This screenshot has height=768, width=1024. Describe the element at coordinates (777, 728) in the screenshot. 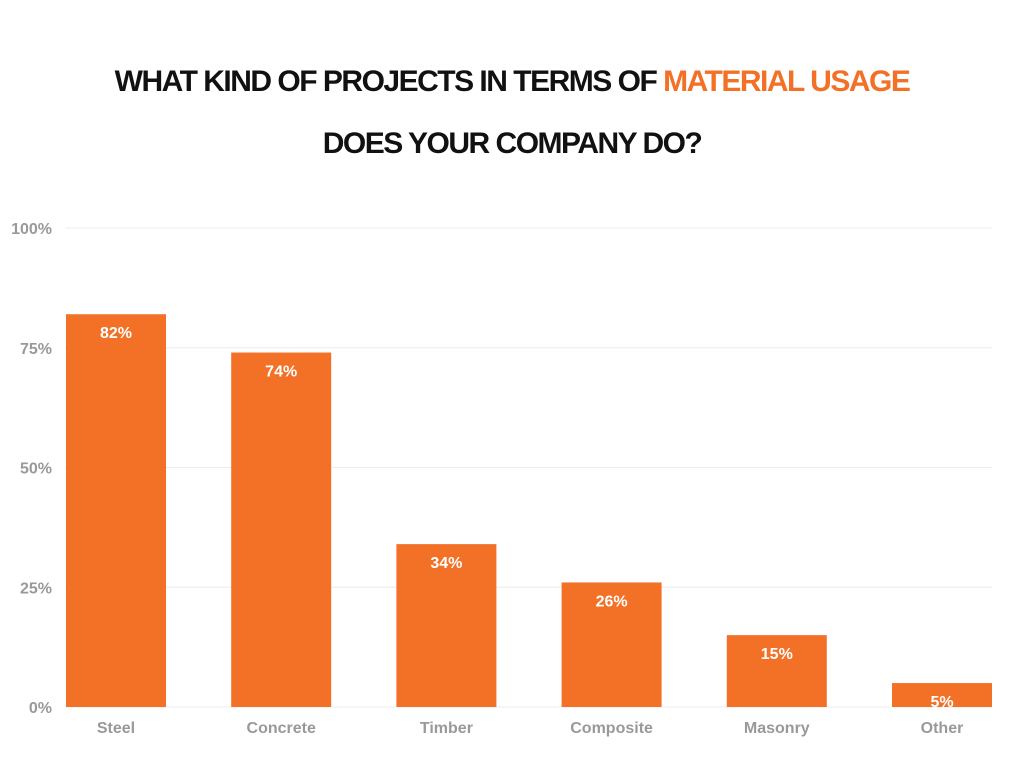

I see `x-tick-label: Masonry` at that location.